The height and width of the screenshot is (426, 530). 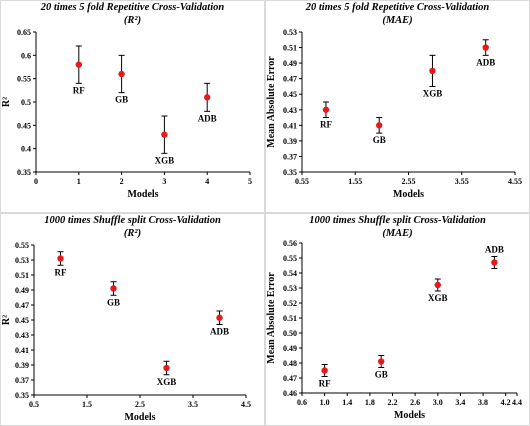 What do you see at coordinates (290, 273) in the screenshot?
I see `y-tick-label: 0.54` at bounding box center [290, 273].